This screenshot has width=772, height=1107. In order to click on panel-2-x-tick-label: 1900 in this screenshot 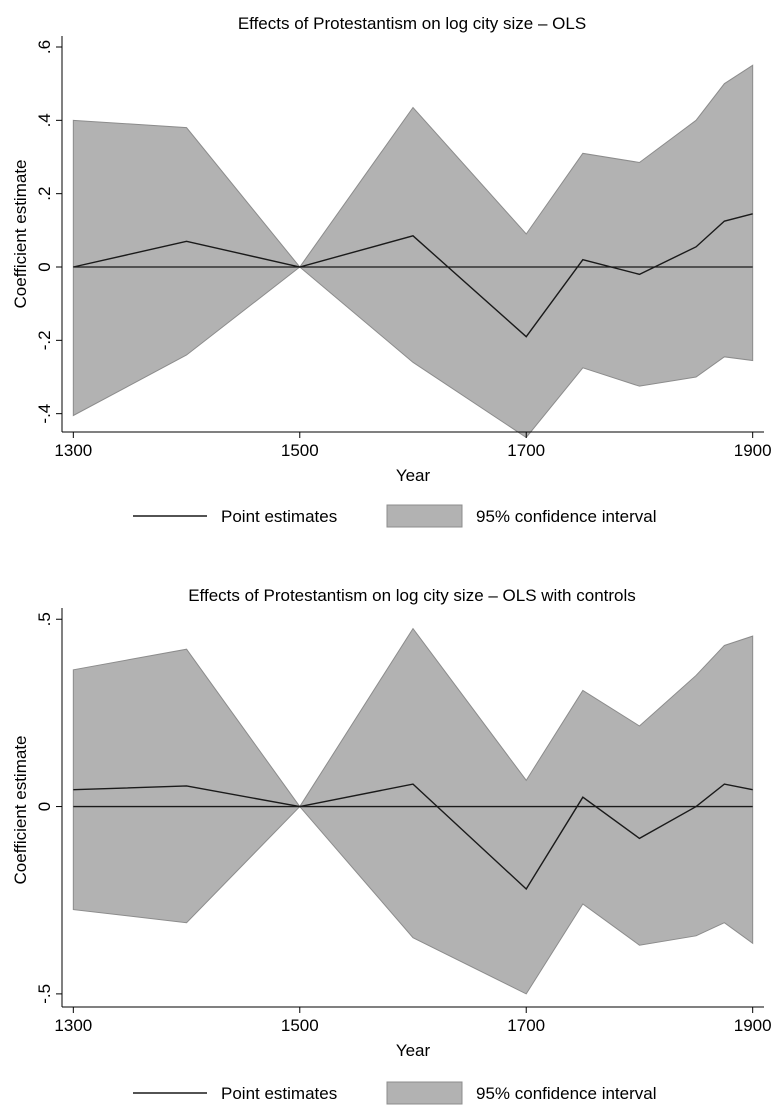, I will do `click(753, 1025)`.